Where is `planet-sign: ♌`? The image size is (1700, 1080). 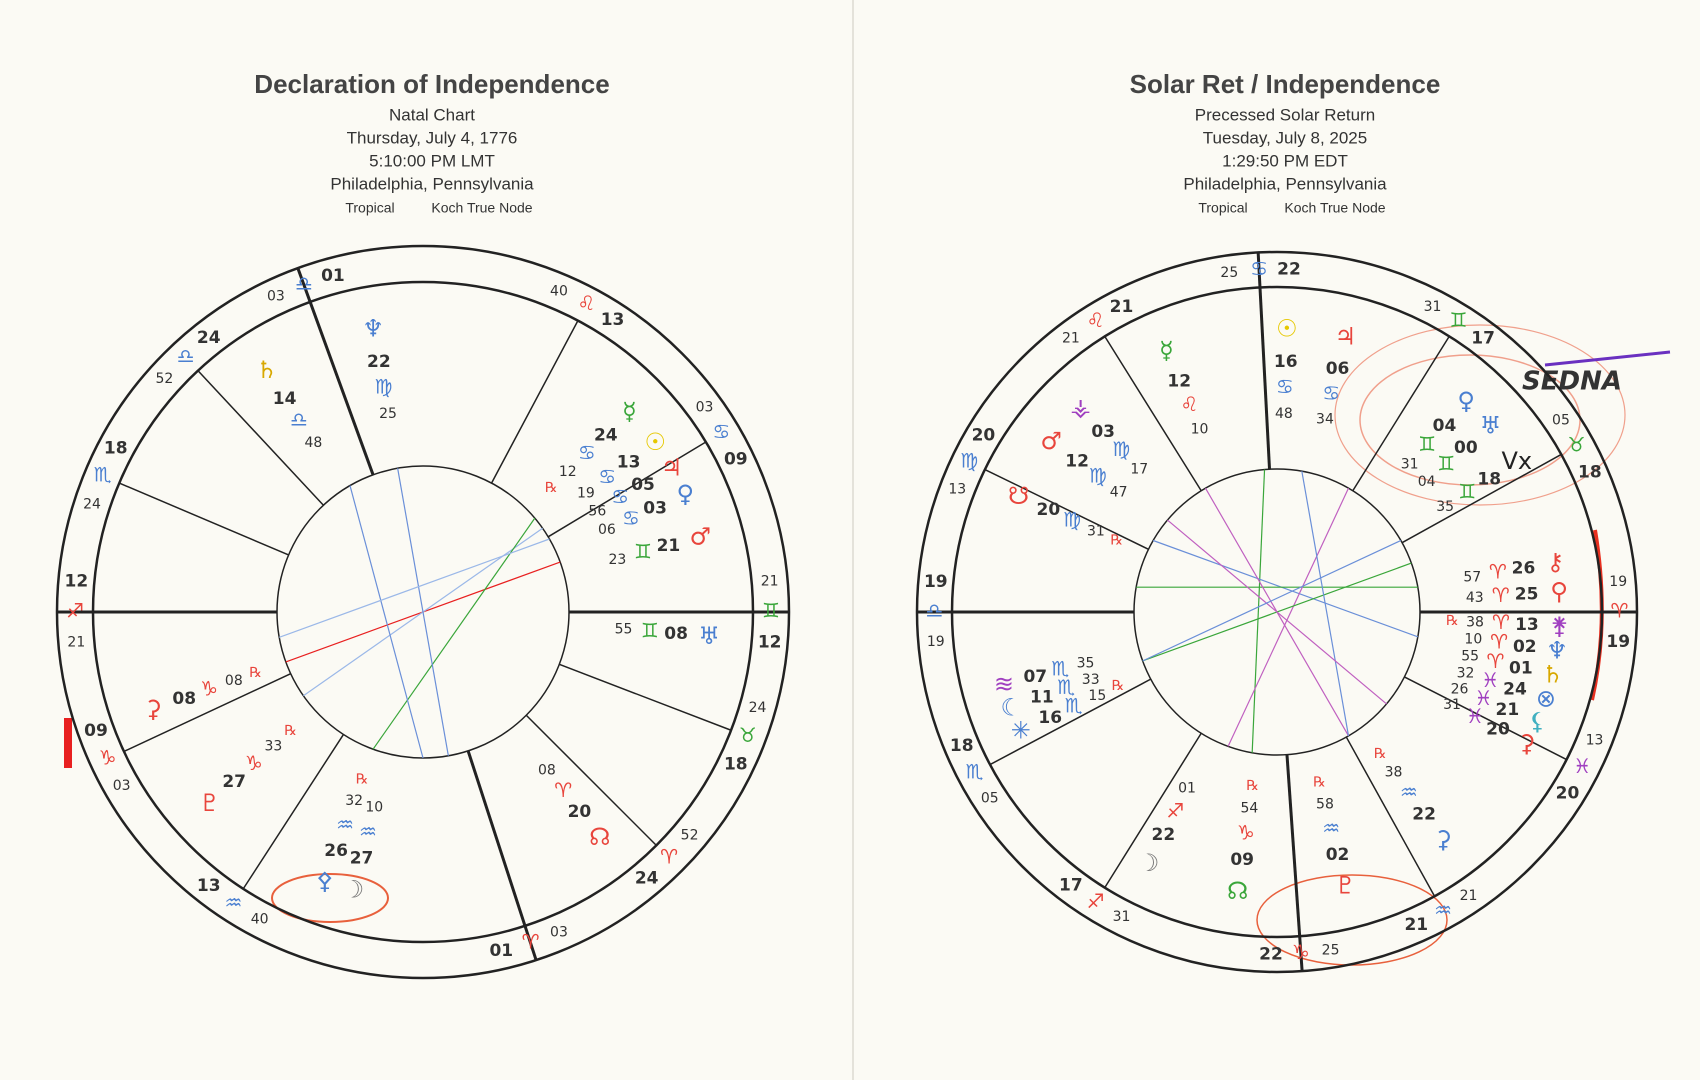
planet-sign: ♌ is located at coordinates (1189, 404).